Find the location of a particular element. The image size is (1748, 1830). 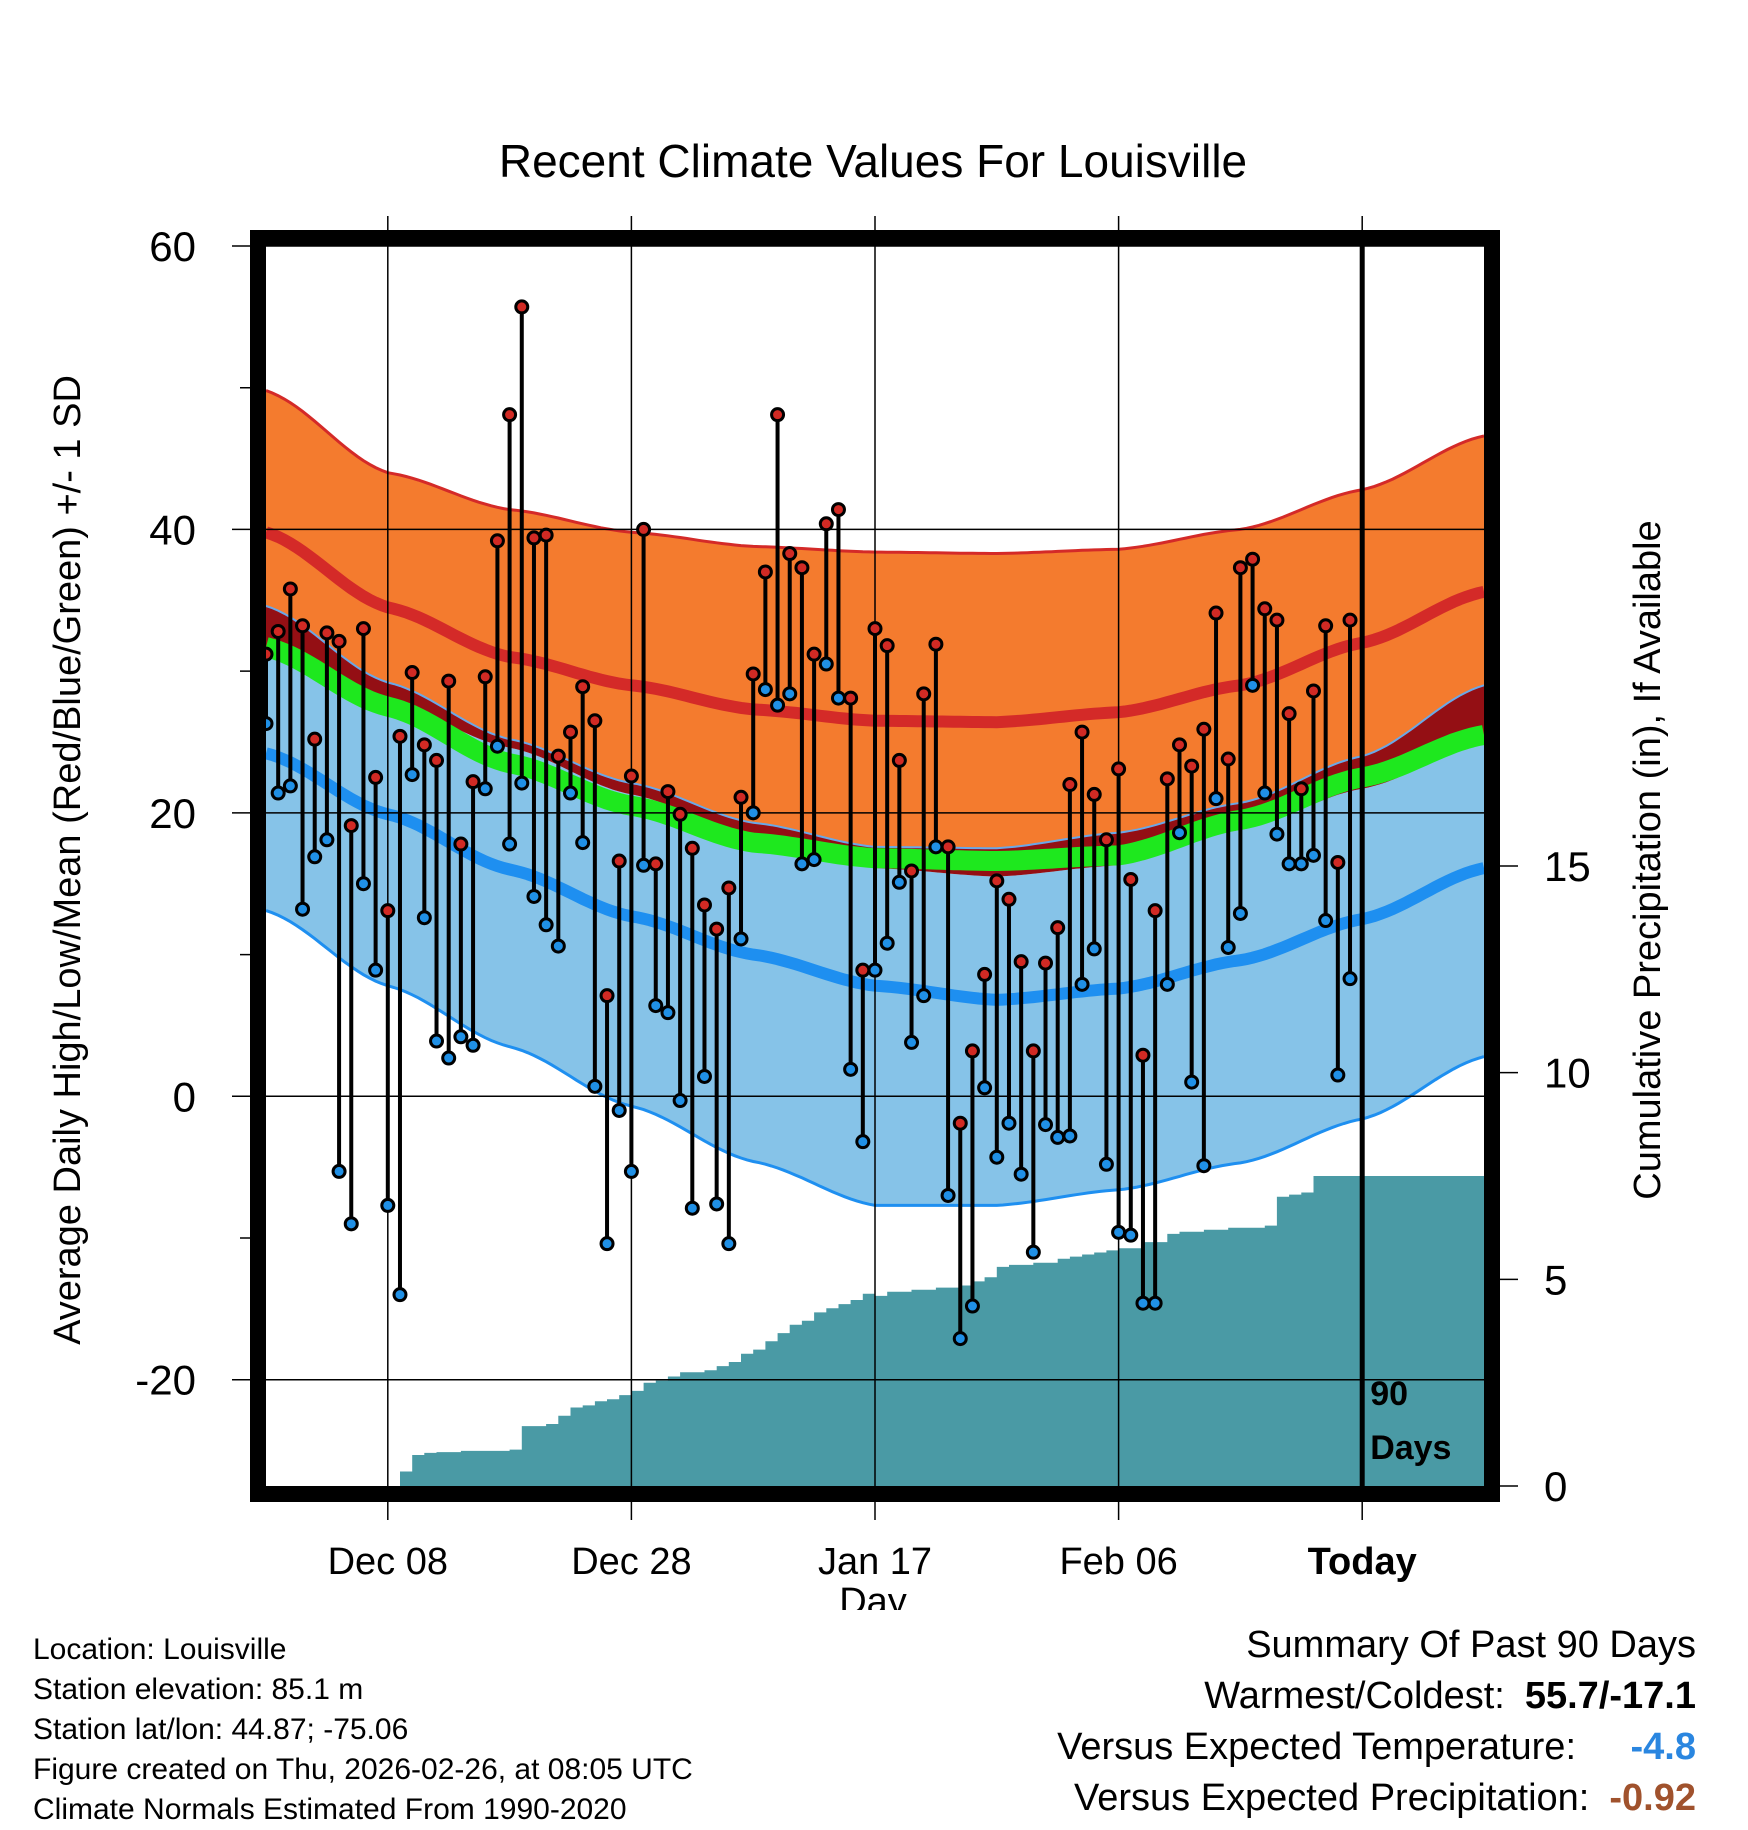

temp-anomaly-label: Versus Expected Temperature: is located at coordinates (1316, 1747).